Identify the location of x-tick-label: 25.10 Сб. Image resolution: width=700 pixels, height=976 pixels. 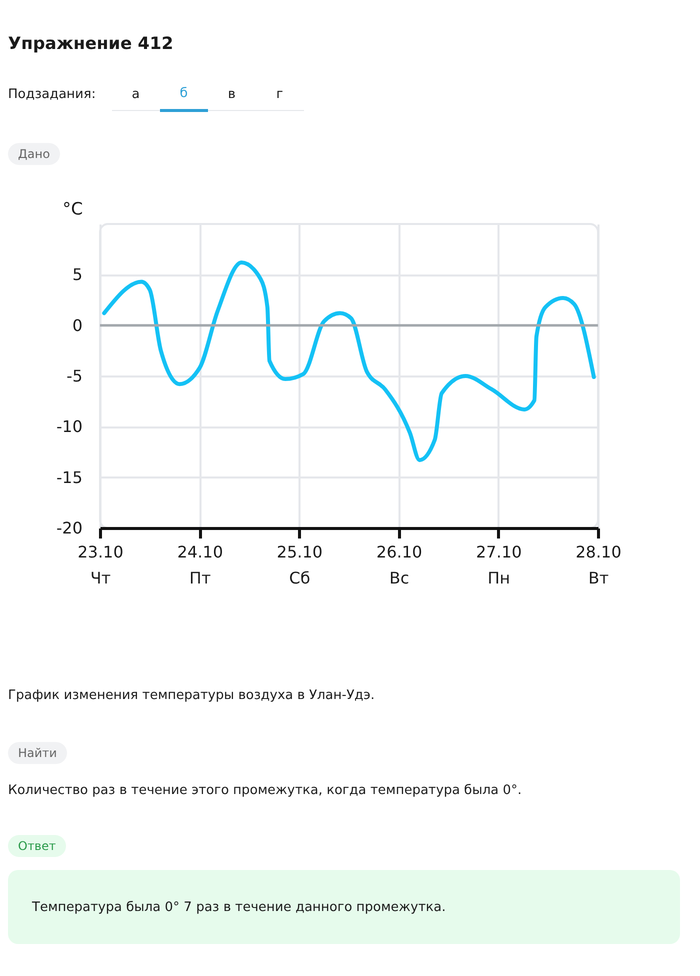
(299, 565).